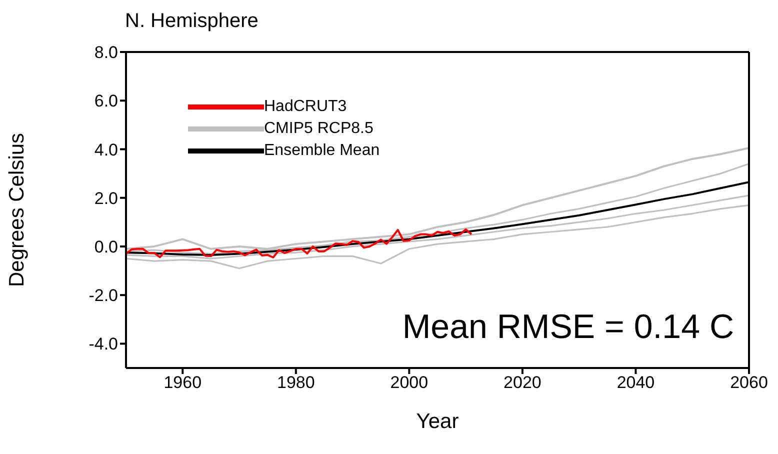 Image resolution: width=778 pixels, height=454 pixels. I want to click on x-tick-label: 2060, so click(749, 382).